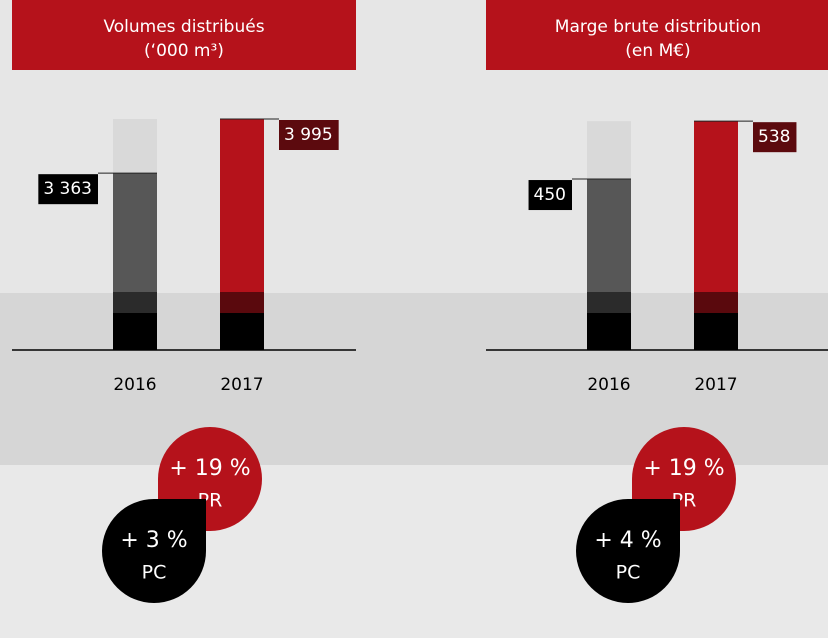  I want to click on chart-subtitle: (‘000 m³), so click(184, 51).